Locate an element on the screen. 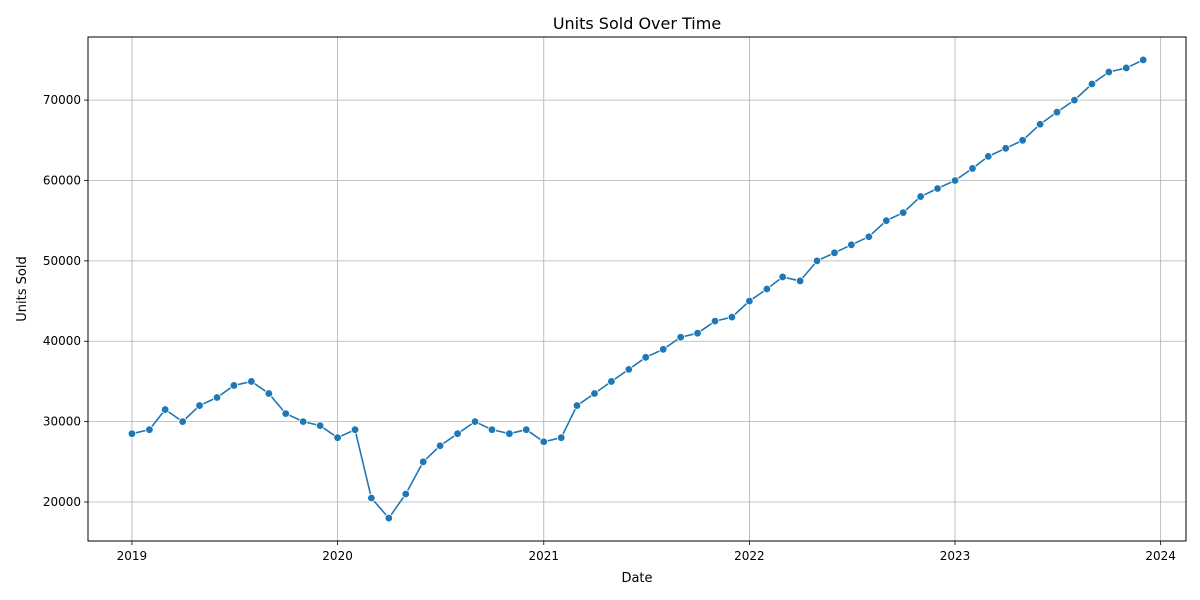 This screenshot has width=1200, height=600. x-tick-label: 2020 is located at coordinates (337, 556).